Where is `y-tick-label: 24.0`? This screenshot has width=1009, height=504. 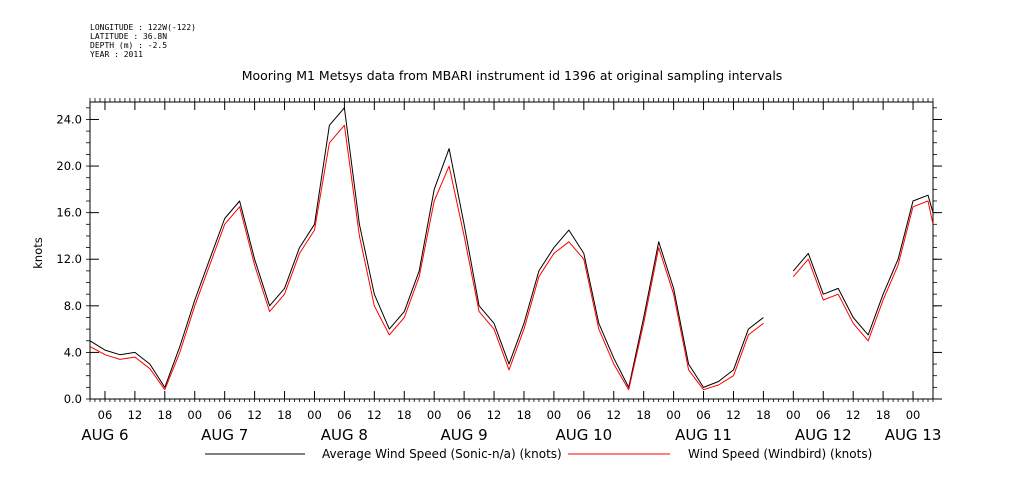 y-tick-label: 24.0 is located at coordinates (69, 119).